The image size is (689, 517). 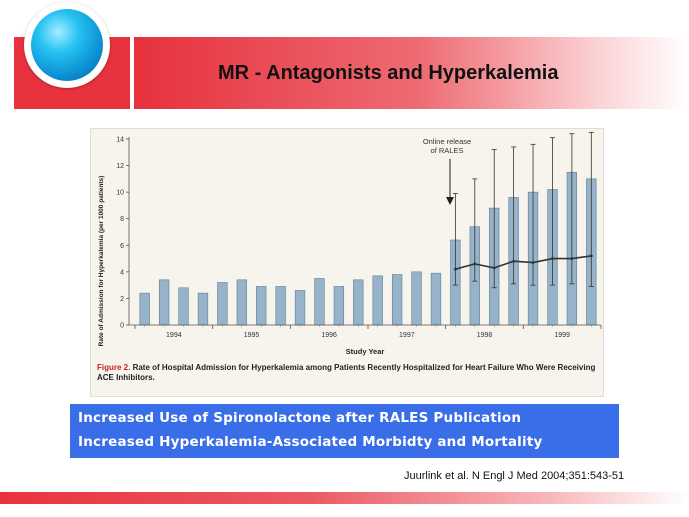 What do you see at coordinates (447, 141) in the screenshot?
I see `annotation-line-1: Online release` at bounding box center [447, 141].